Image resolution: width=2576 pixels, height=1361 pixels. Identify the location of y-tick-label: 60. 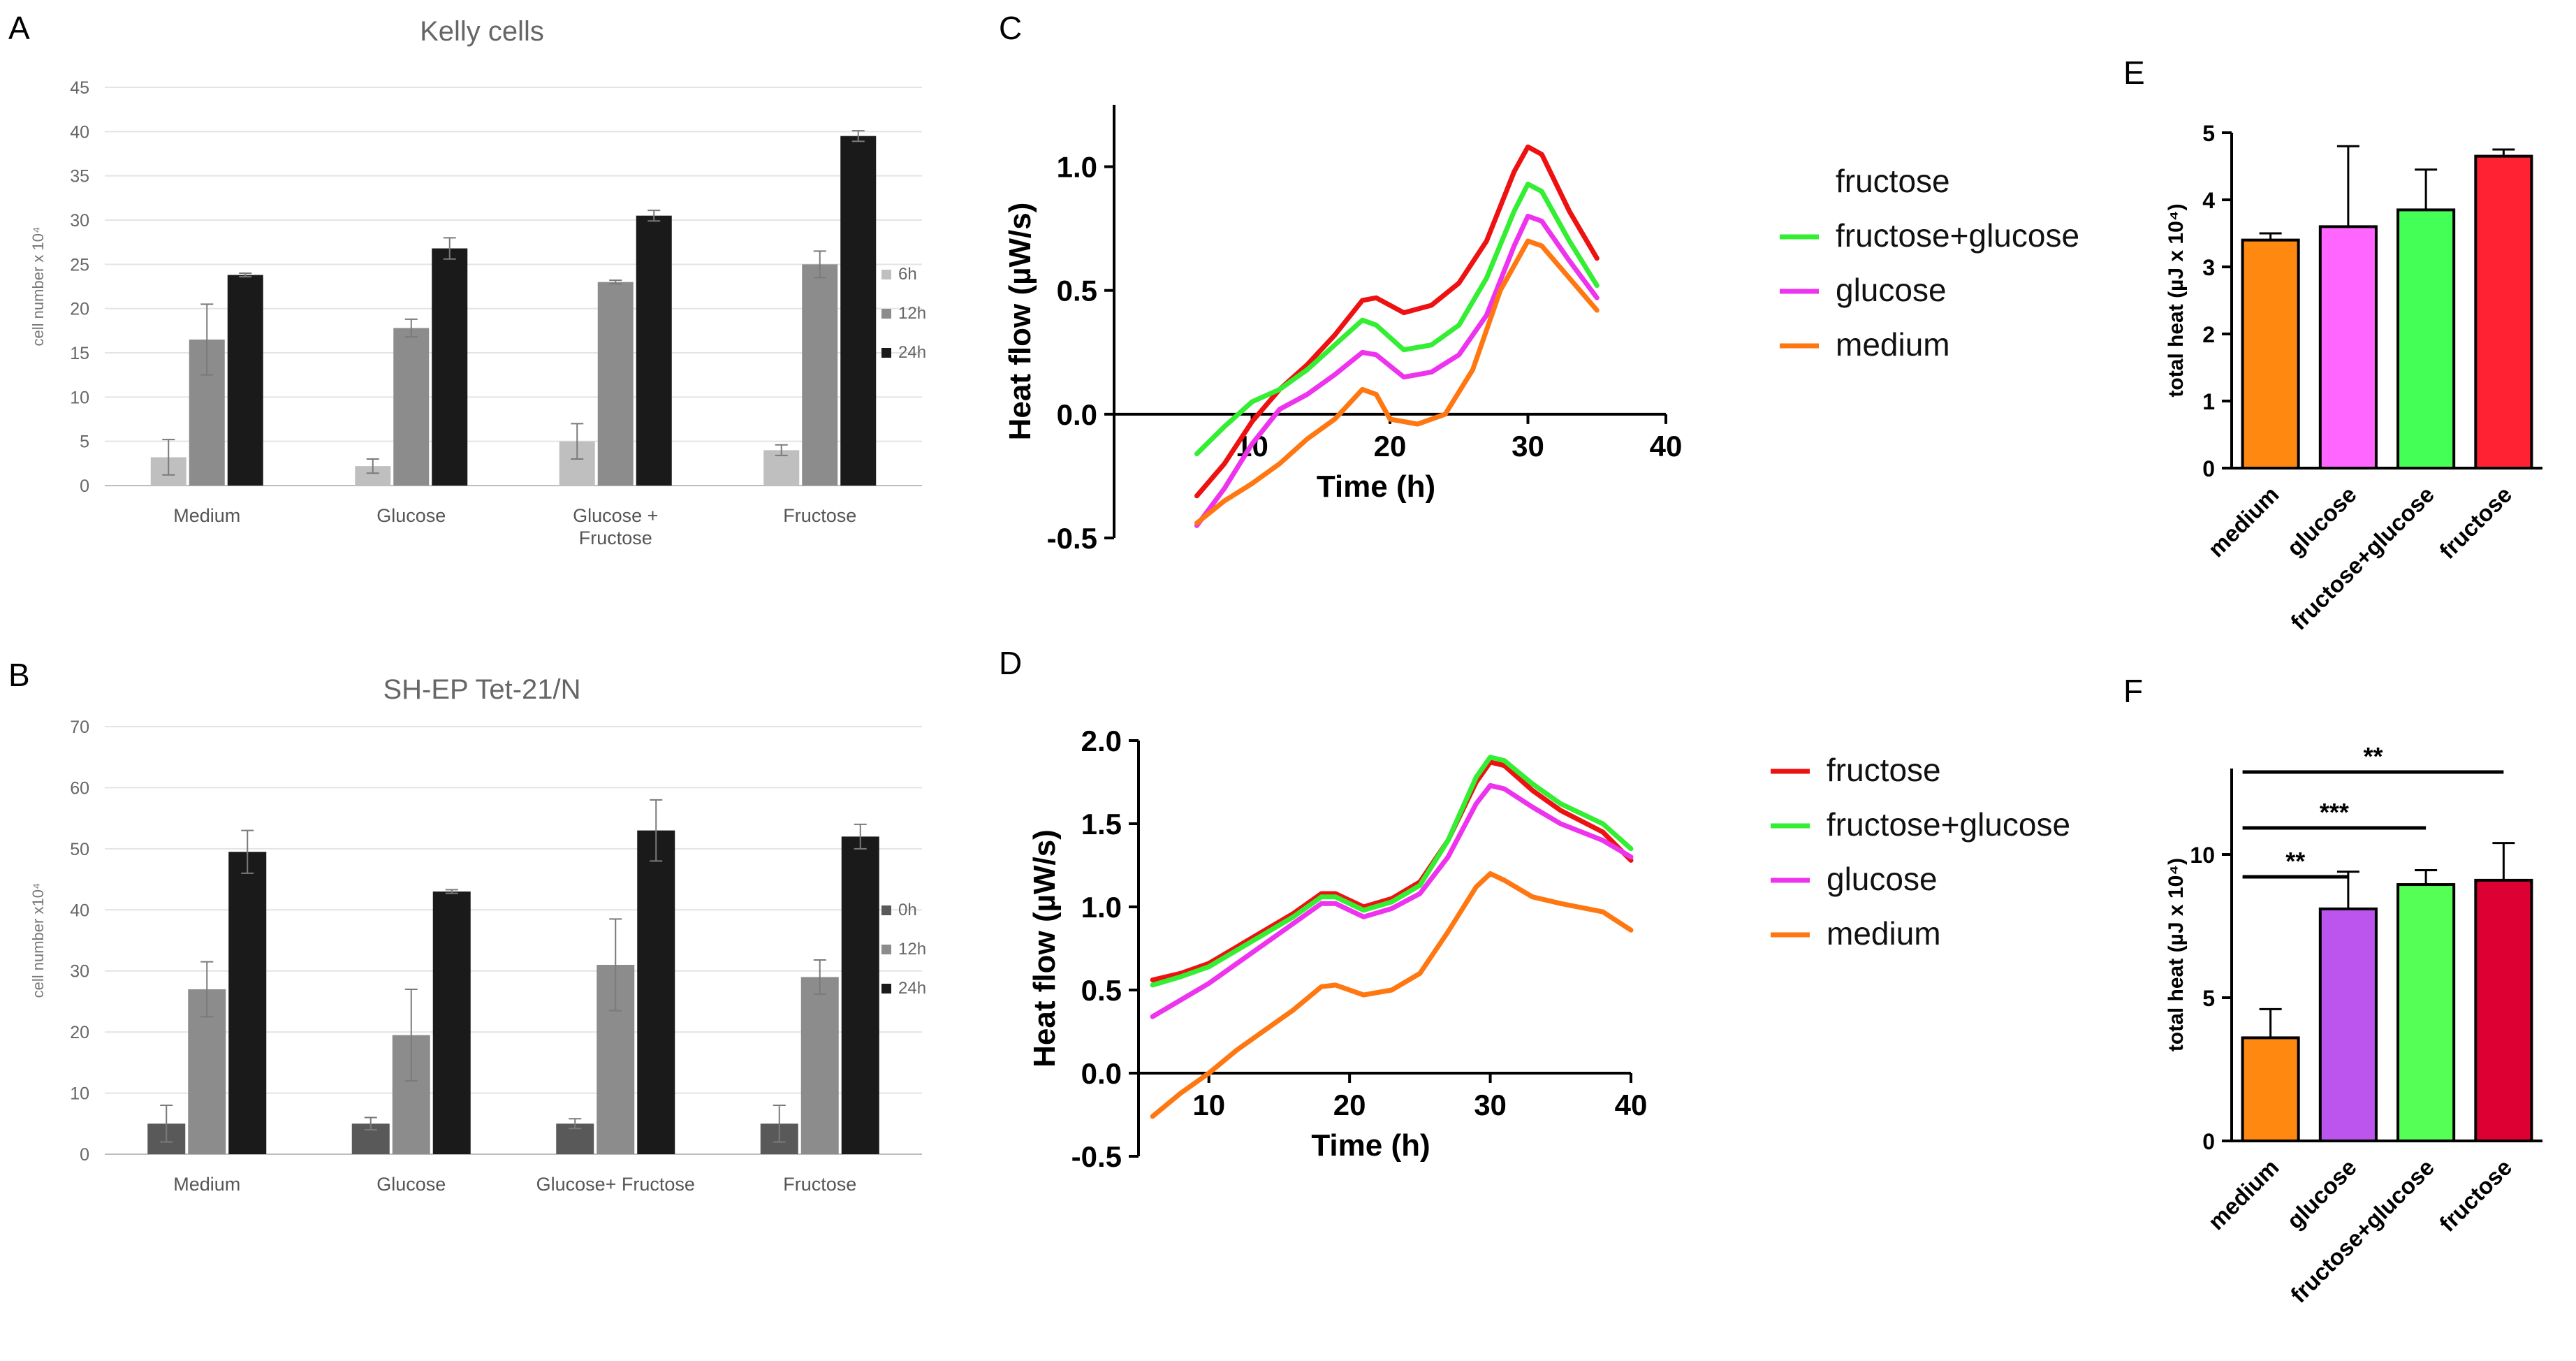
(79, 788).